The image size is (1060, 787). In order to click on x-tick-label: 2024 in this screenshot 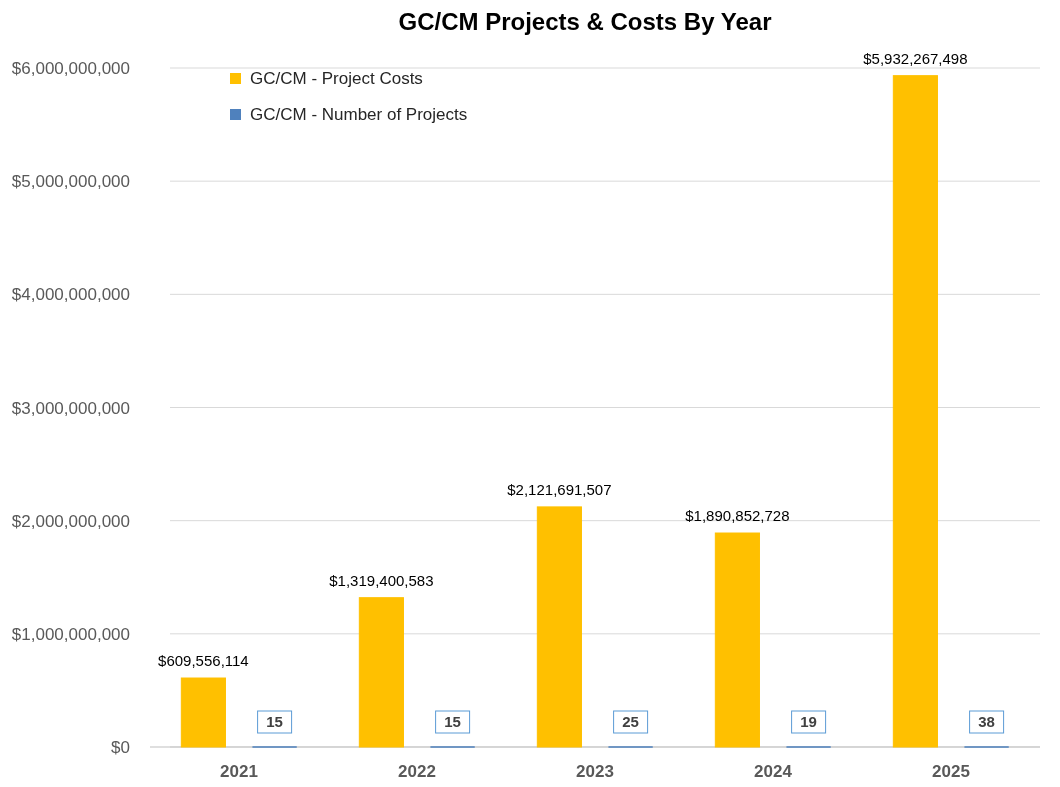, I will do `click(773, 771)`.